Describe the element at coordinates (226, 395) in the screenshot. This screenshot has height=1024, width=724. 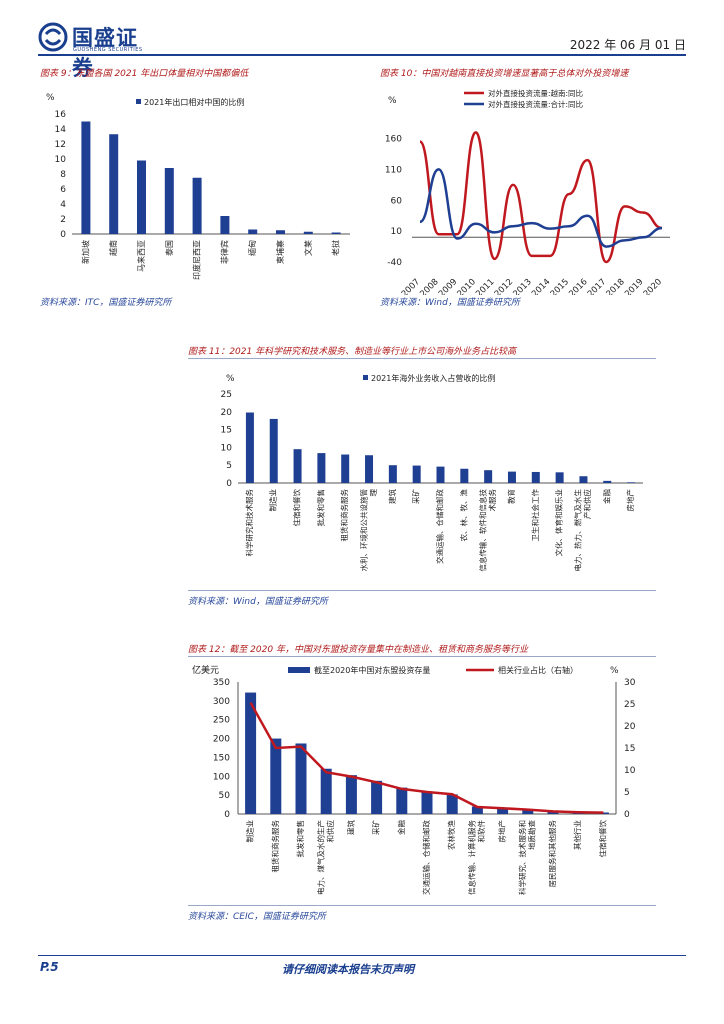
I see `y-tick-label: 25` at that location.